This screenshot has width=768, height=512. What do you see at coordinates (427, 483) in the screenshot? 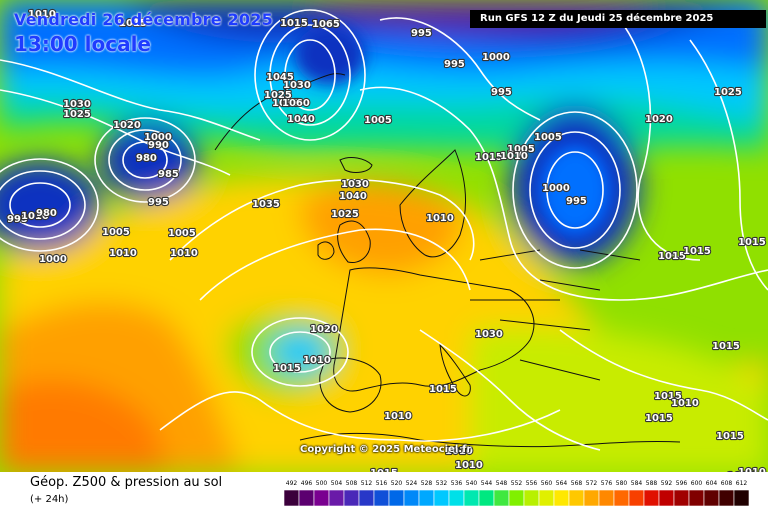
I see `scale-tick-label: 528` at bounding box center [427, 483].